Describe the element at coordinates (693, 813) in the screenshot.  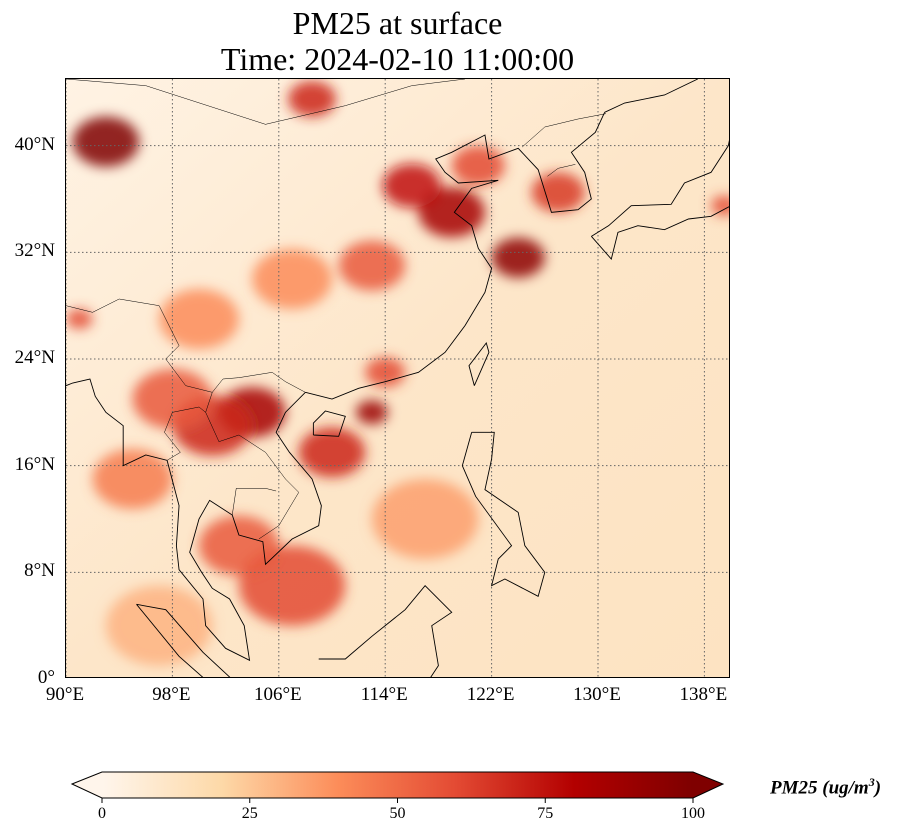
I see `colorbar-tick-label: 100` at that location.